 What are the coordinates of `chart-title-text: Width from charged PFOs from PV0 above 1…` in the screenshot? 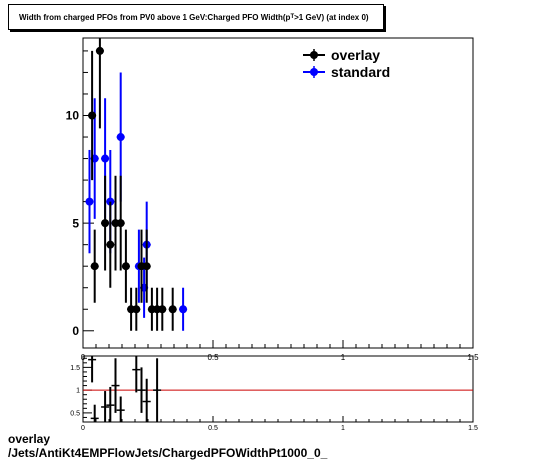 It's located at (155, 17).